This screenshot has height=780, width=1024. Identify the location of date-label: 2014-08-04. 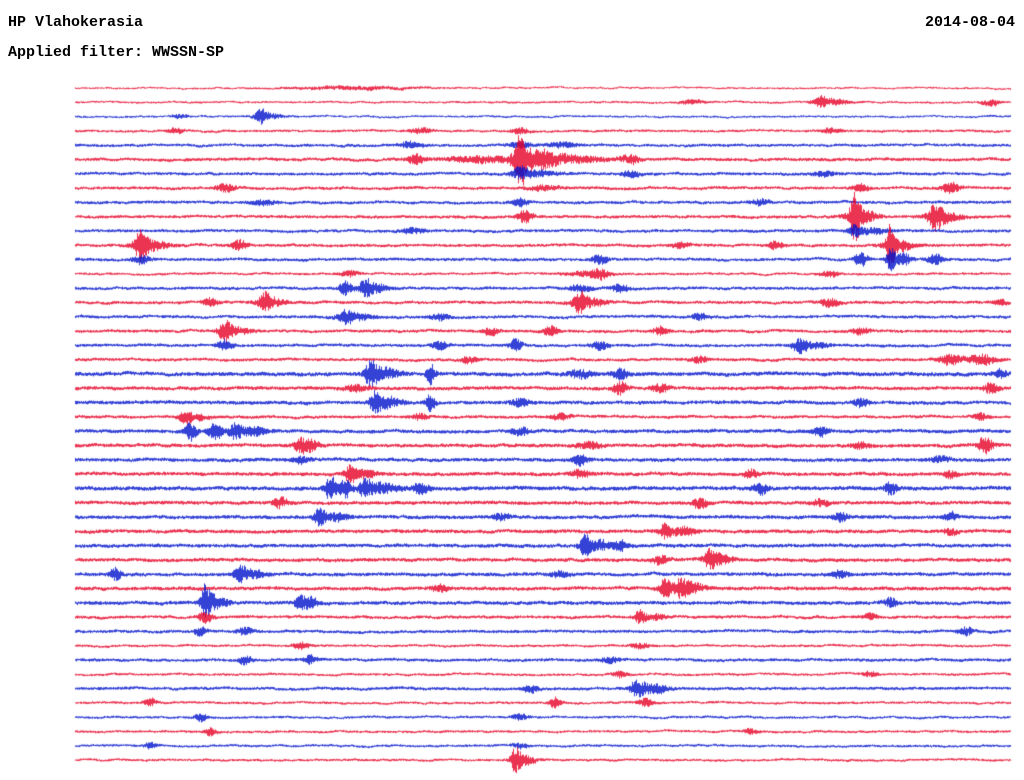
(969, 22).